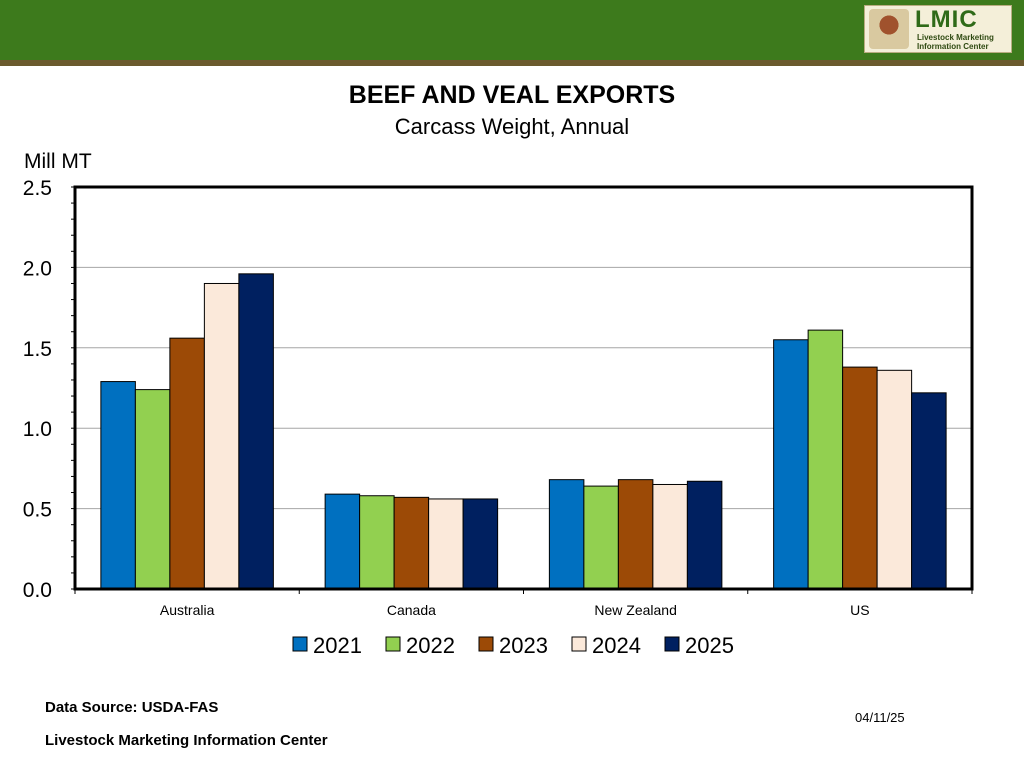 This screenshot has height=768, width=1024. What do you see at coordinates (512, 63) in the screenshot?
I see `header-rule` at bounding box center [512, 63].